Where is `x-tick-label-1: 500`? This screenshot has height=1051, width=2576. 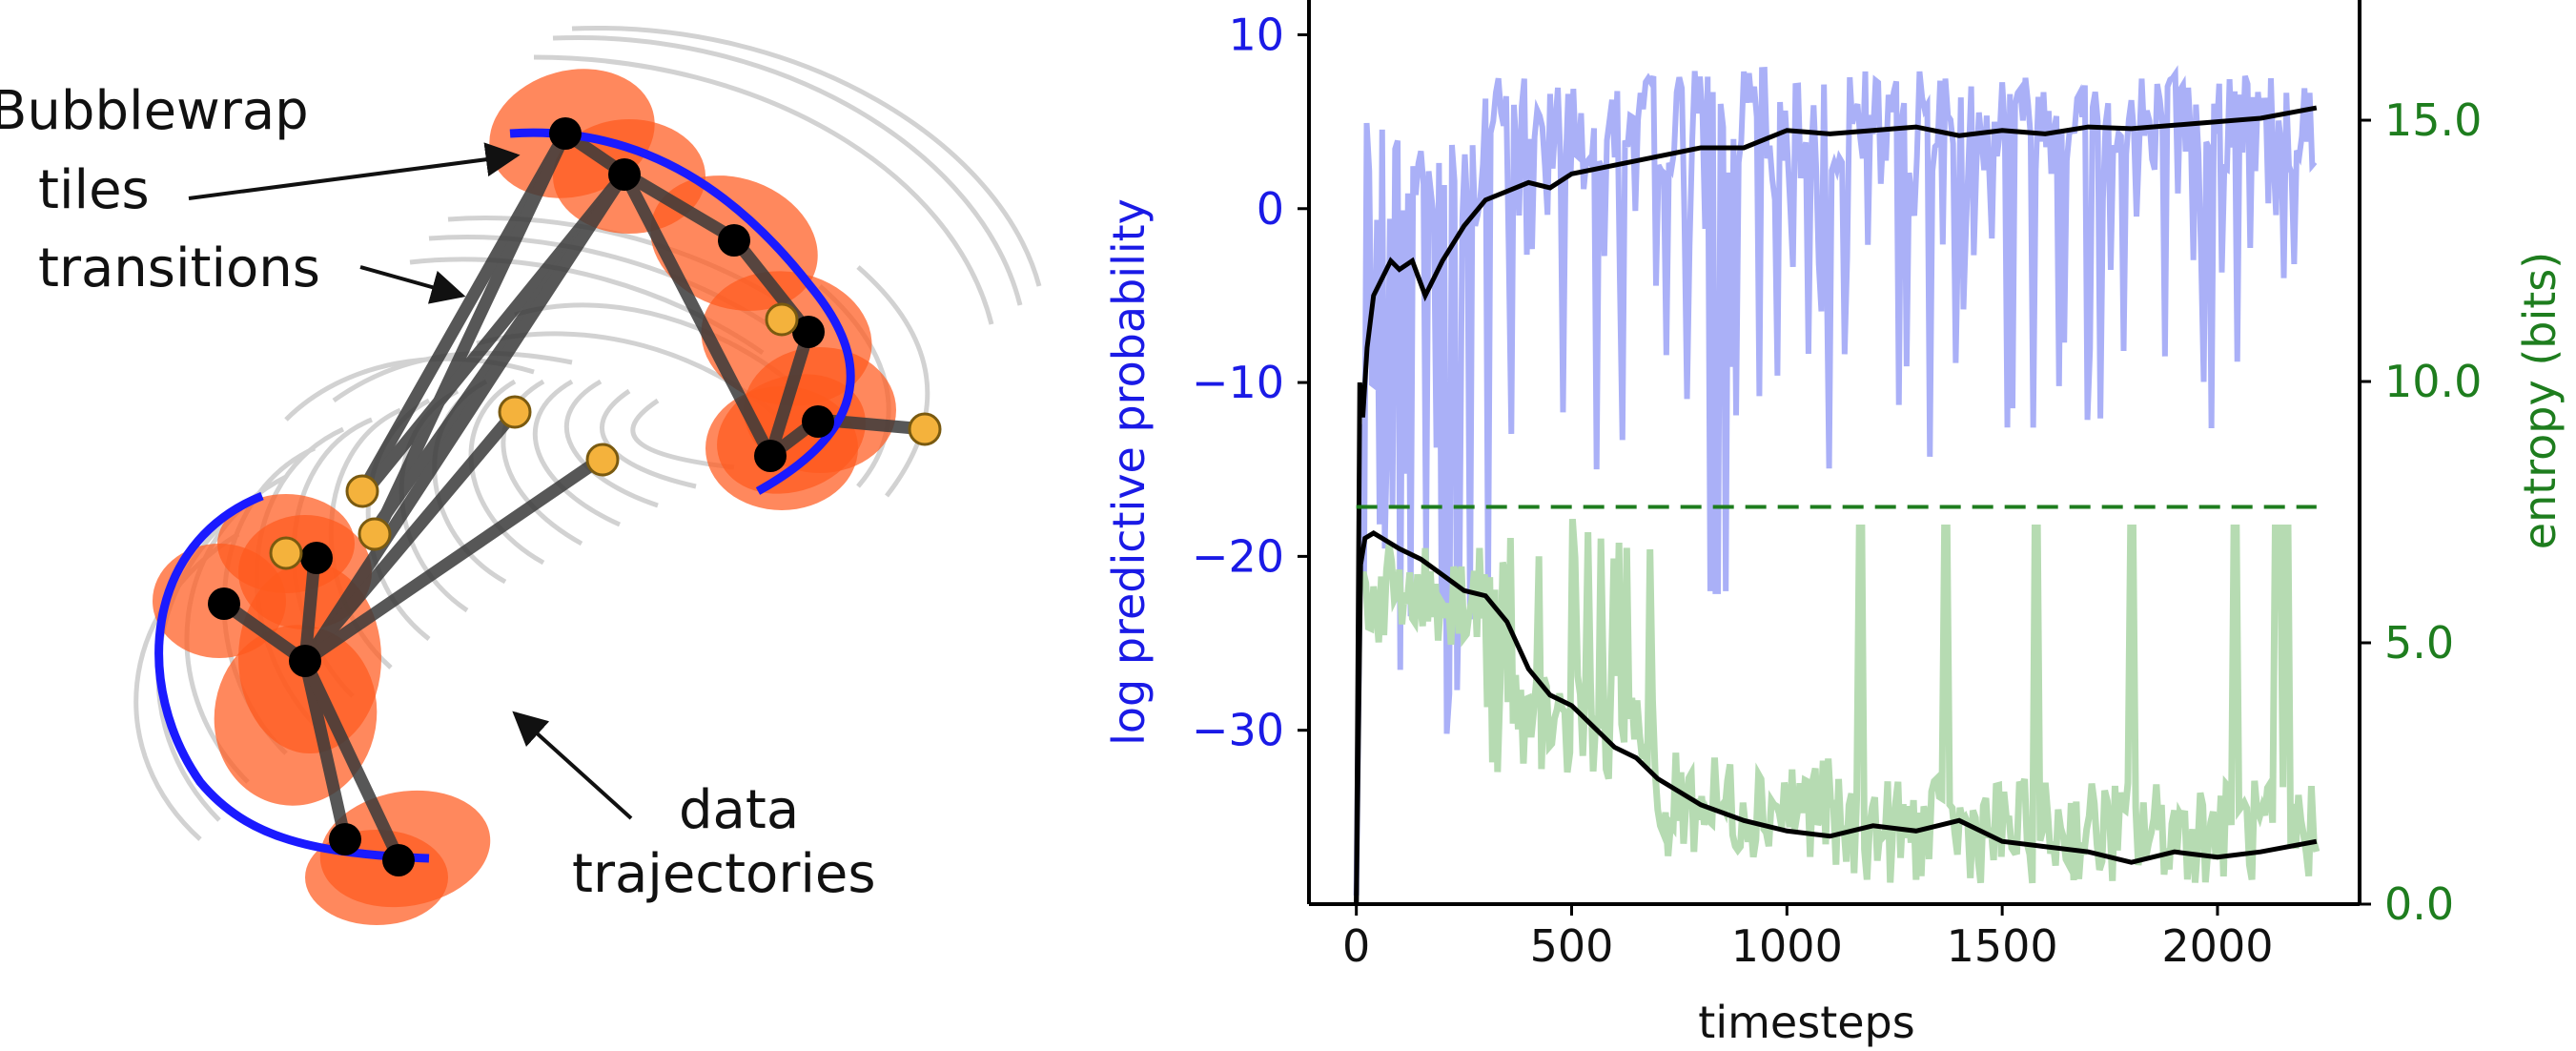 x-tick-label-1: 500 is located at coordinates (1572, 946).